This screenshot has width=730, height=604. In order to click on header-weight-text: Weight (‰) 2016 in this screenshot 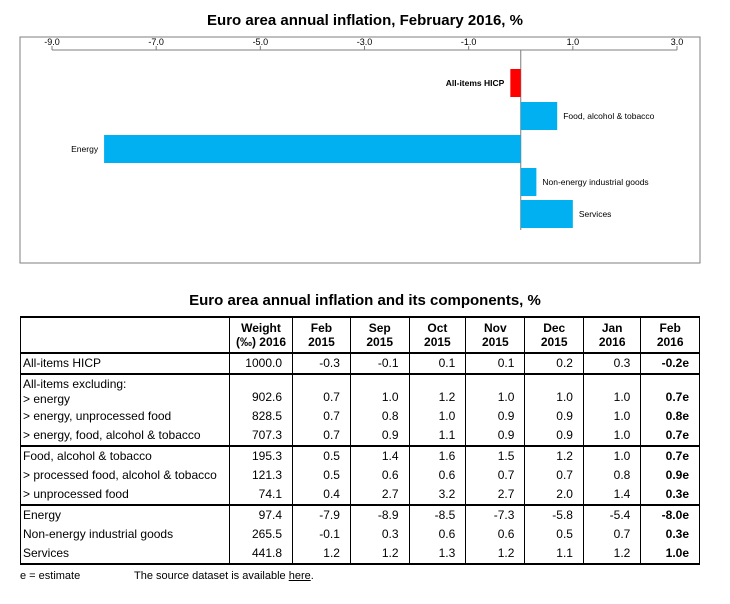, I will do `click(261, 335)`.